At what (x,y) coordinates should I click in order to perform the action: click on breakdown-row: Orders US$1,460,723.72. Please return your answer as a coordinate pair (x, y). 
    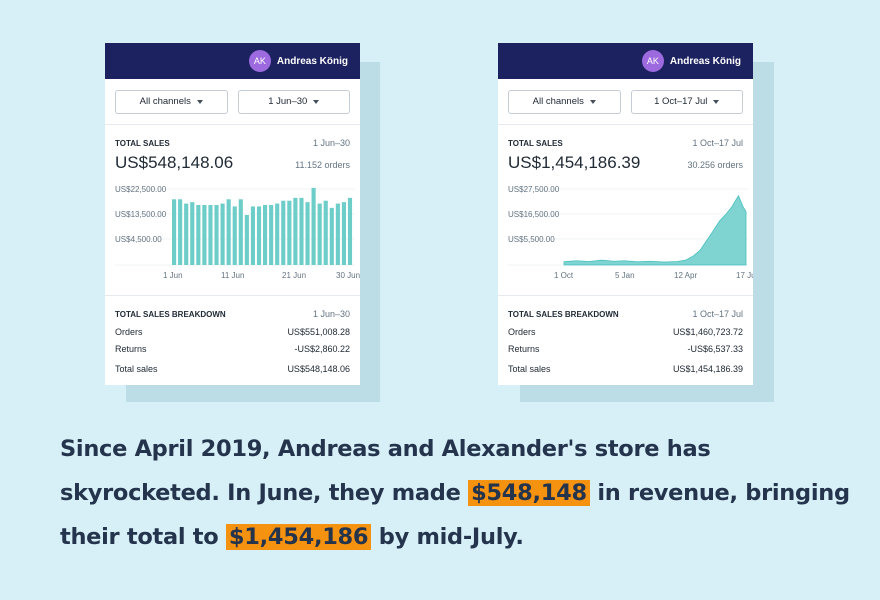
    Looking at the image, I should click on (625, 332).